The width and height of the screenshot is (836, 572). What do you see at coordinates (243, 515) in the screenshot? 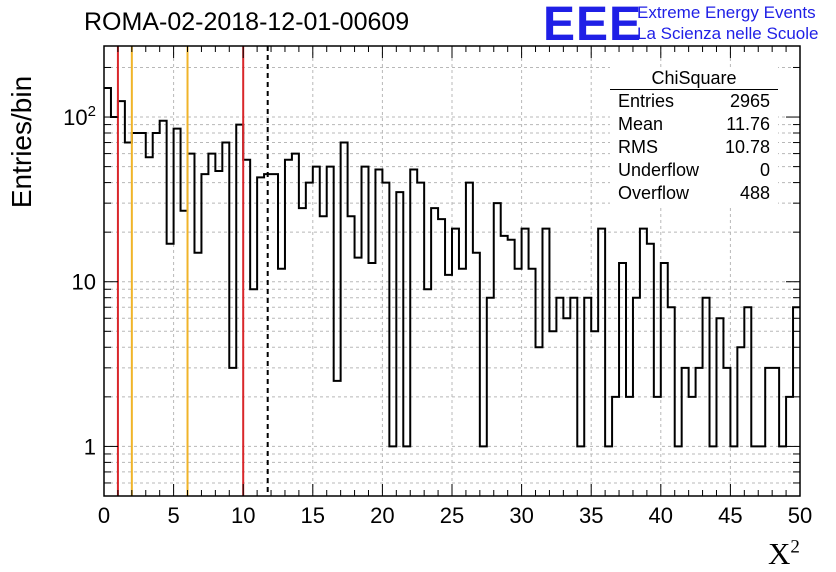
I see `x-tick-label: 10` at bounding box center [243, 515].